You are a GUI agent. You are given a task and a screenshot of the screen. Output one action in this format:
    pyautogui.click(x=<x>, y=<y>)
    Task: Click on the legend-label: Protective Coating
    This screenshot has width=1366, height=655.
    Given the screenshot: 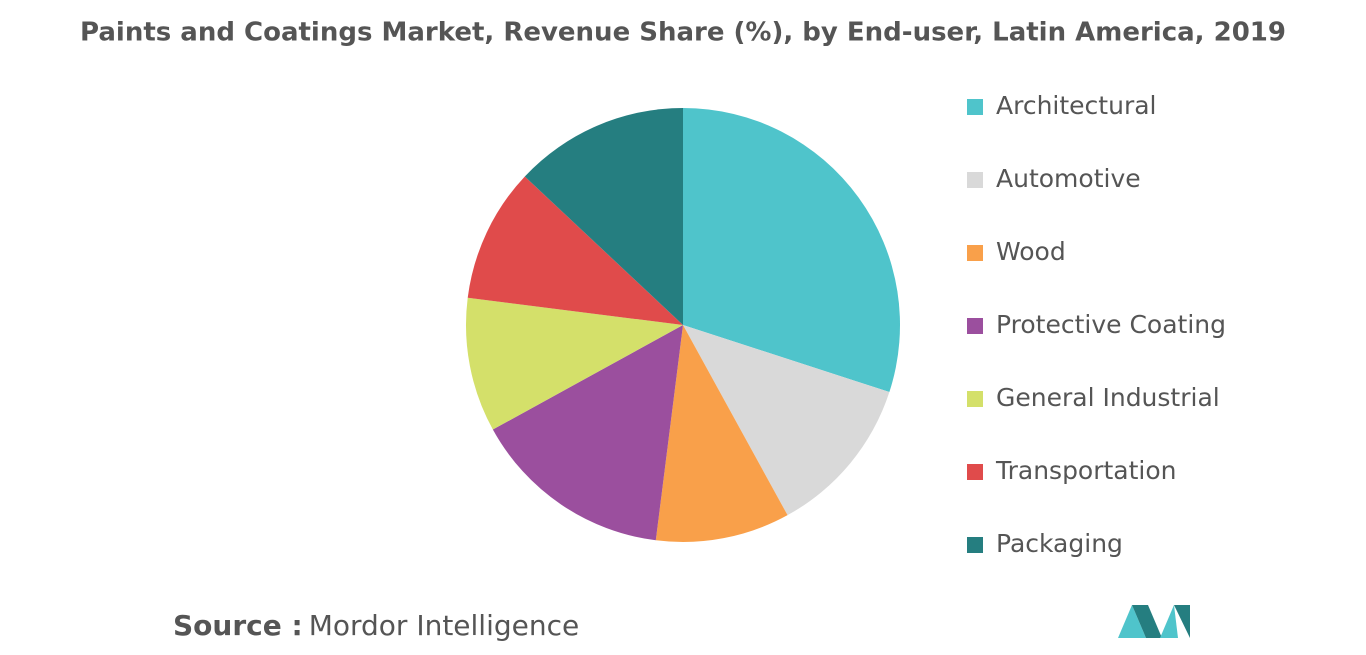 What is the action you would take?
    pyautogui.click(x=1111, y=324)
    